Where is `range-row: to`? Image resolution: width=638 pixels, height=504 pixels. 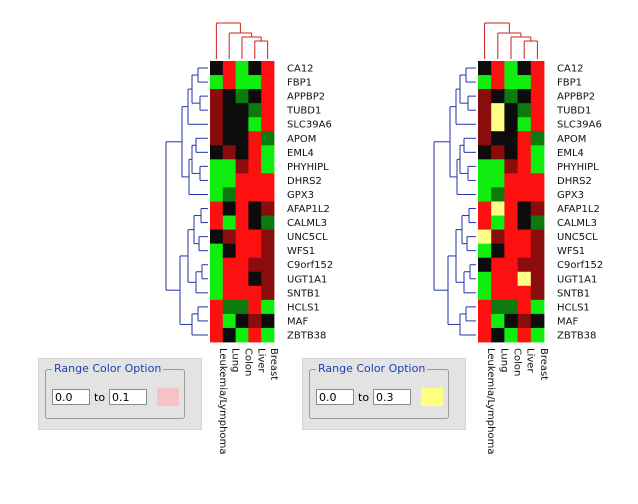 range-row: to is located at coordinates (380, 397).